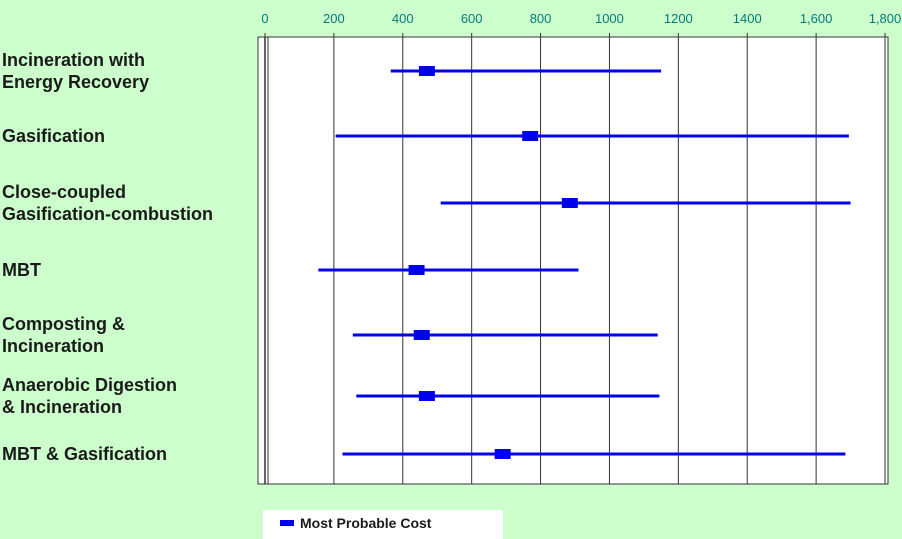 The image size is (902, 539). What do you see at coordinates (403, 18) in the screenshot?
I see `x-tick-label: 400` at bounding box center [403, 18].